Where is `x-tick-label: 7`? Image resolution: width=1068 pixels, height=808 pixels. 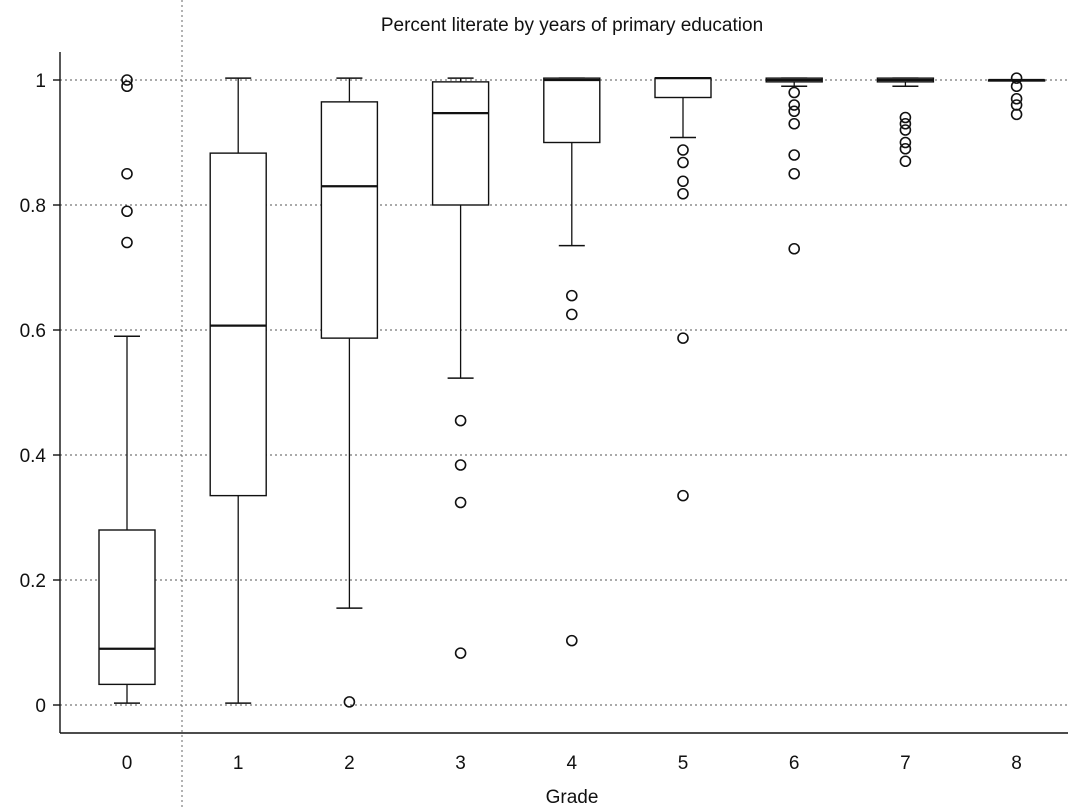
x-tick-label: 7 is located at coordinates (905, 763).